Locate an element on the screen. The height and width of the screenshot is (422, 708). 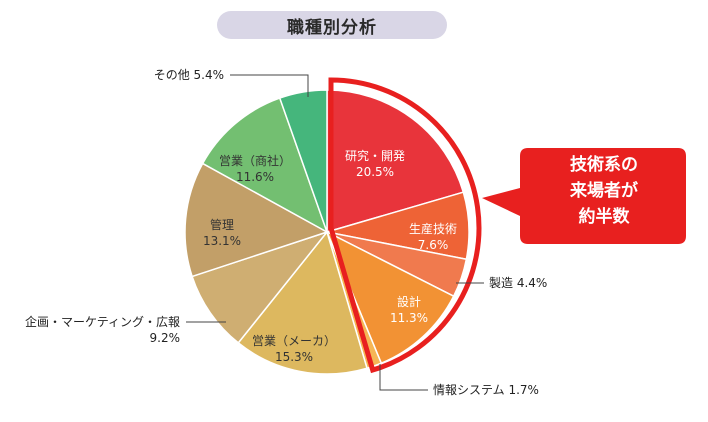
slice-value-4: 11.3% is located at coordinates (409, 318).